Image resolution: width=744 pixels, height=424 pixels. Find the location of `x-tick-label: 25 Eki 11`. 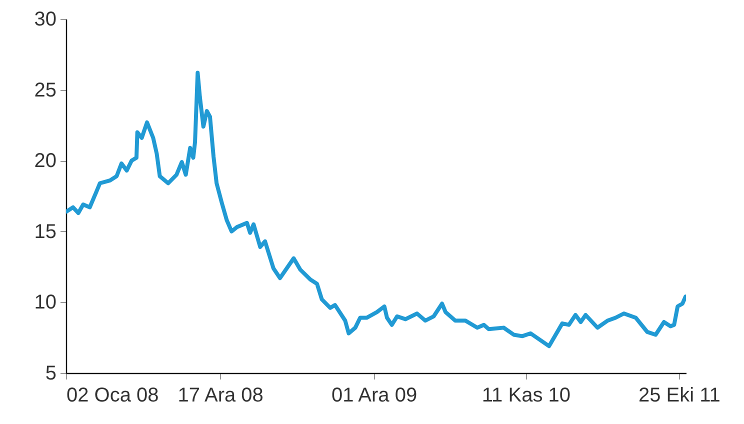

x-tick-label: 25 Eki 11 is located at coordinates (679, 395).